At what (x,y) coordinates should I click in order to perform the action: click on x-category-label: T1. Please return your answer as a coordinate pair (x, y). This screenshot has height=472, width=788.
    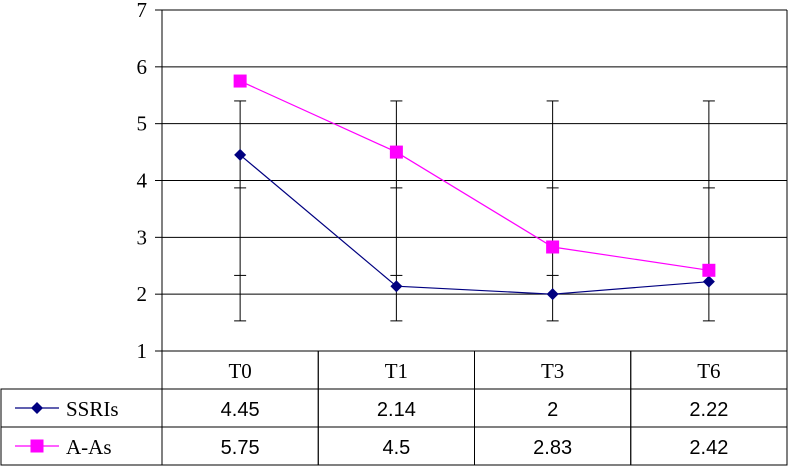
    Looking at the image, I should click on (396, 371).